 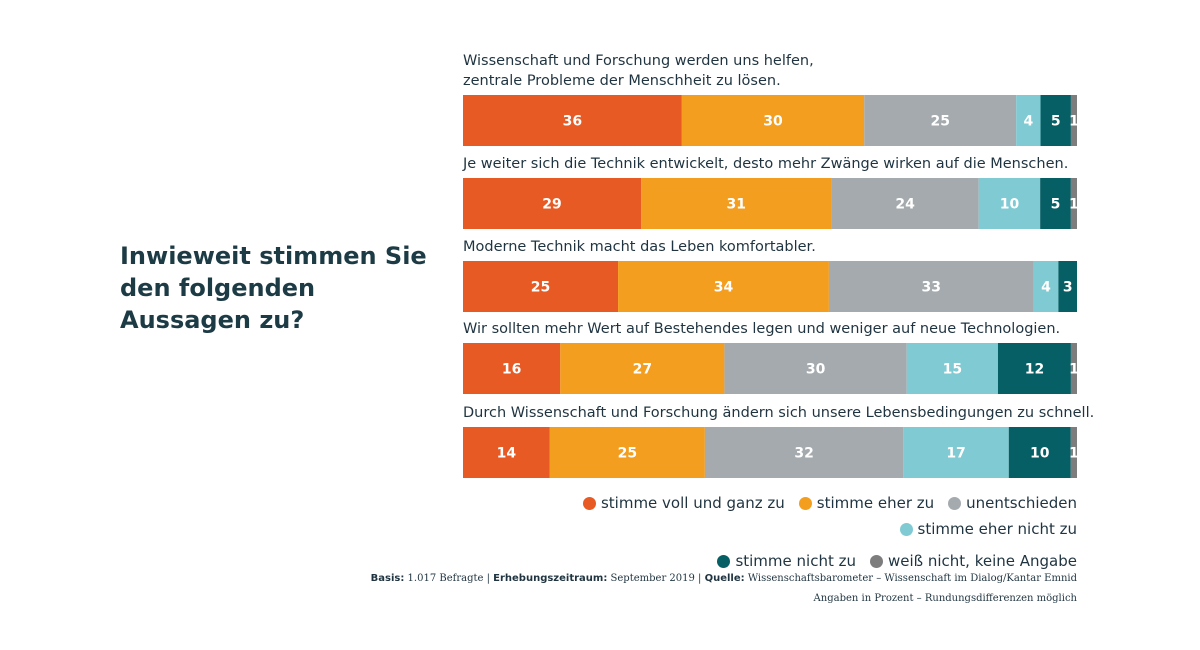 I want to click on data-label: 29, so click(x=551, y=205).